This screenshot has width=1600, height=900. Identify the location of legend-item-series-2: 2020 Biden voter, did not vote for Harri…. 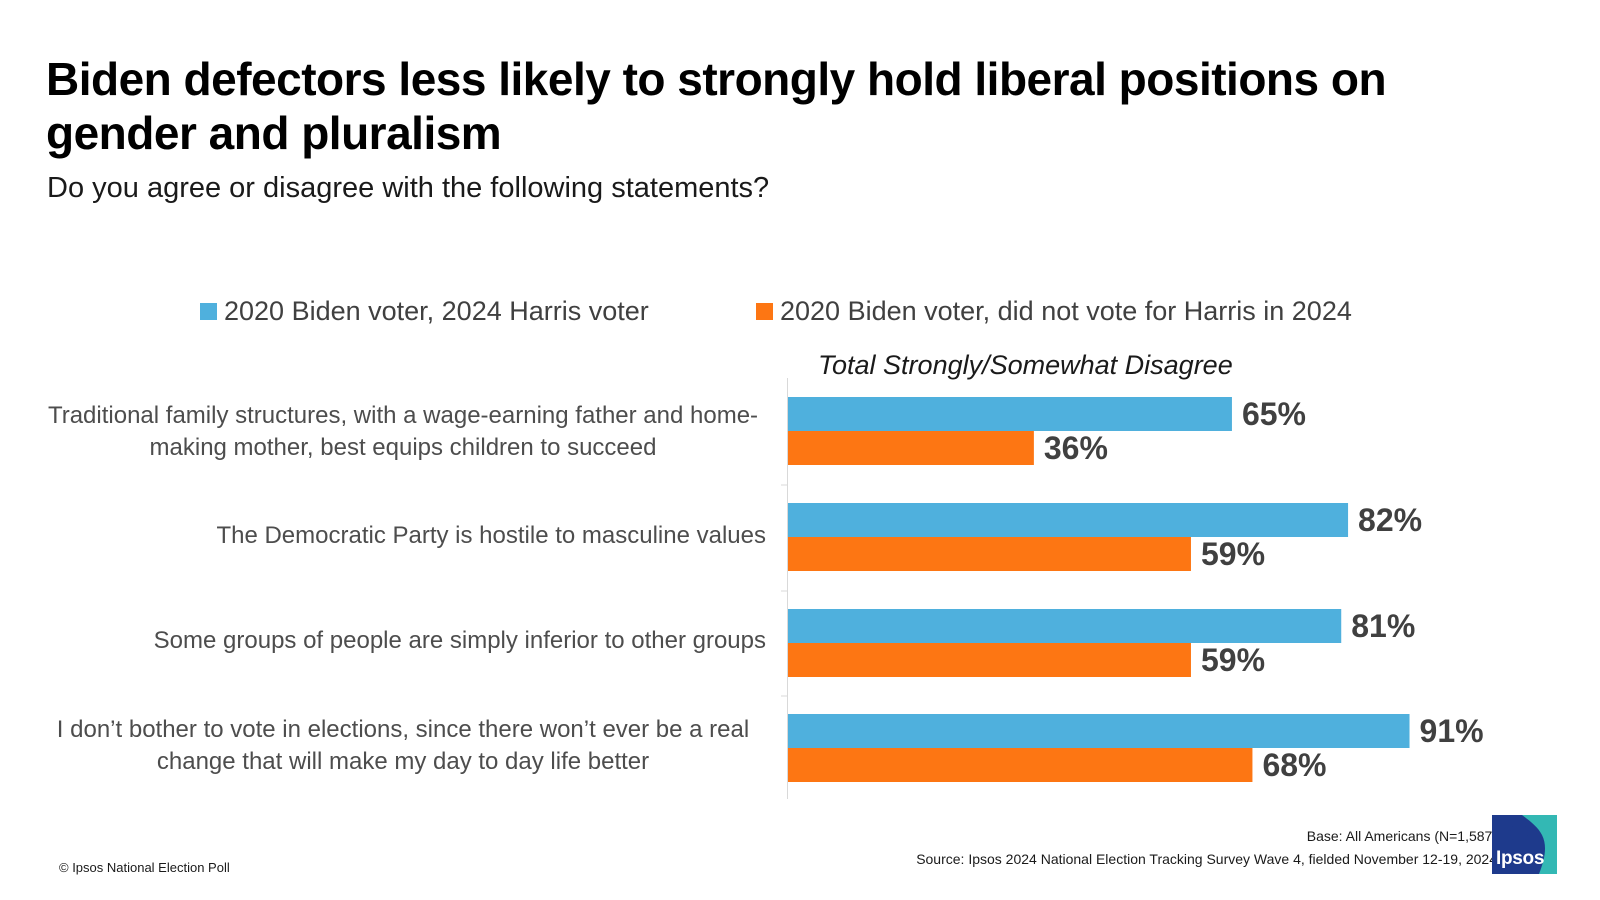
(1054, 311).